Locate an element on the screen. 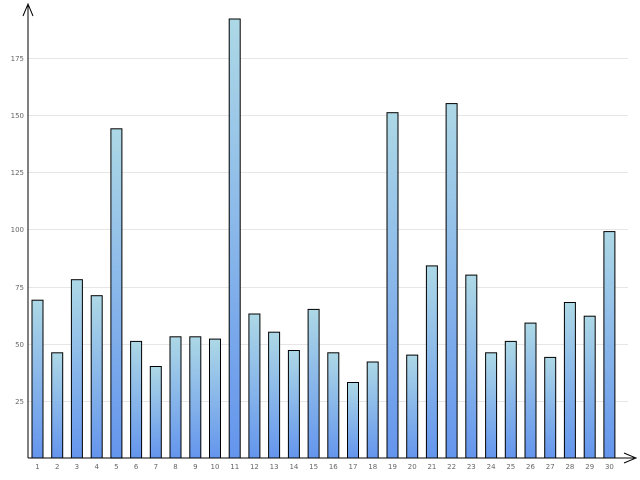  x-tick-label: 6 is located at coordinates (136, 467).